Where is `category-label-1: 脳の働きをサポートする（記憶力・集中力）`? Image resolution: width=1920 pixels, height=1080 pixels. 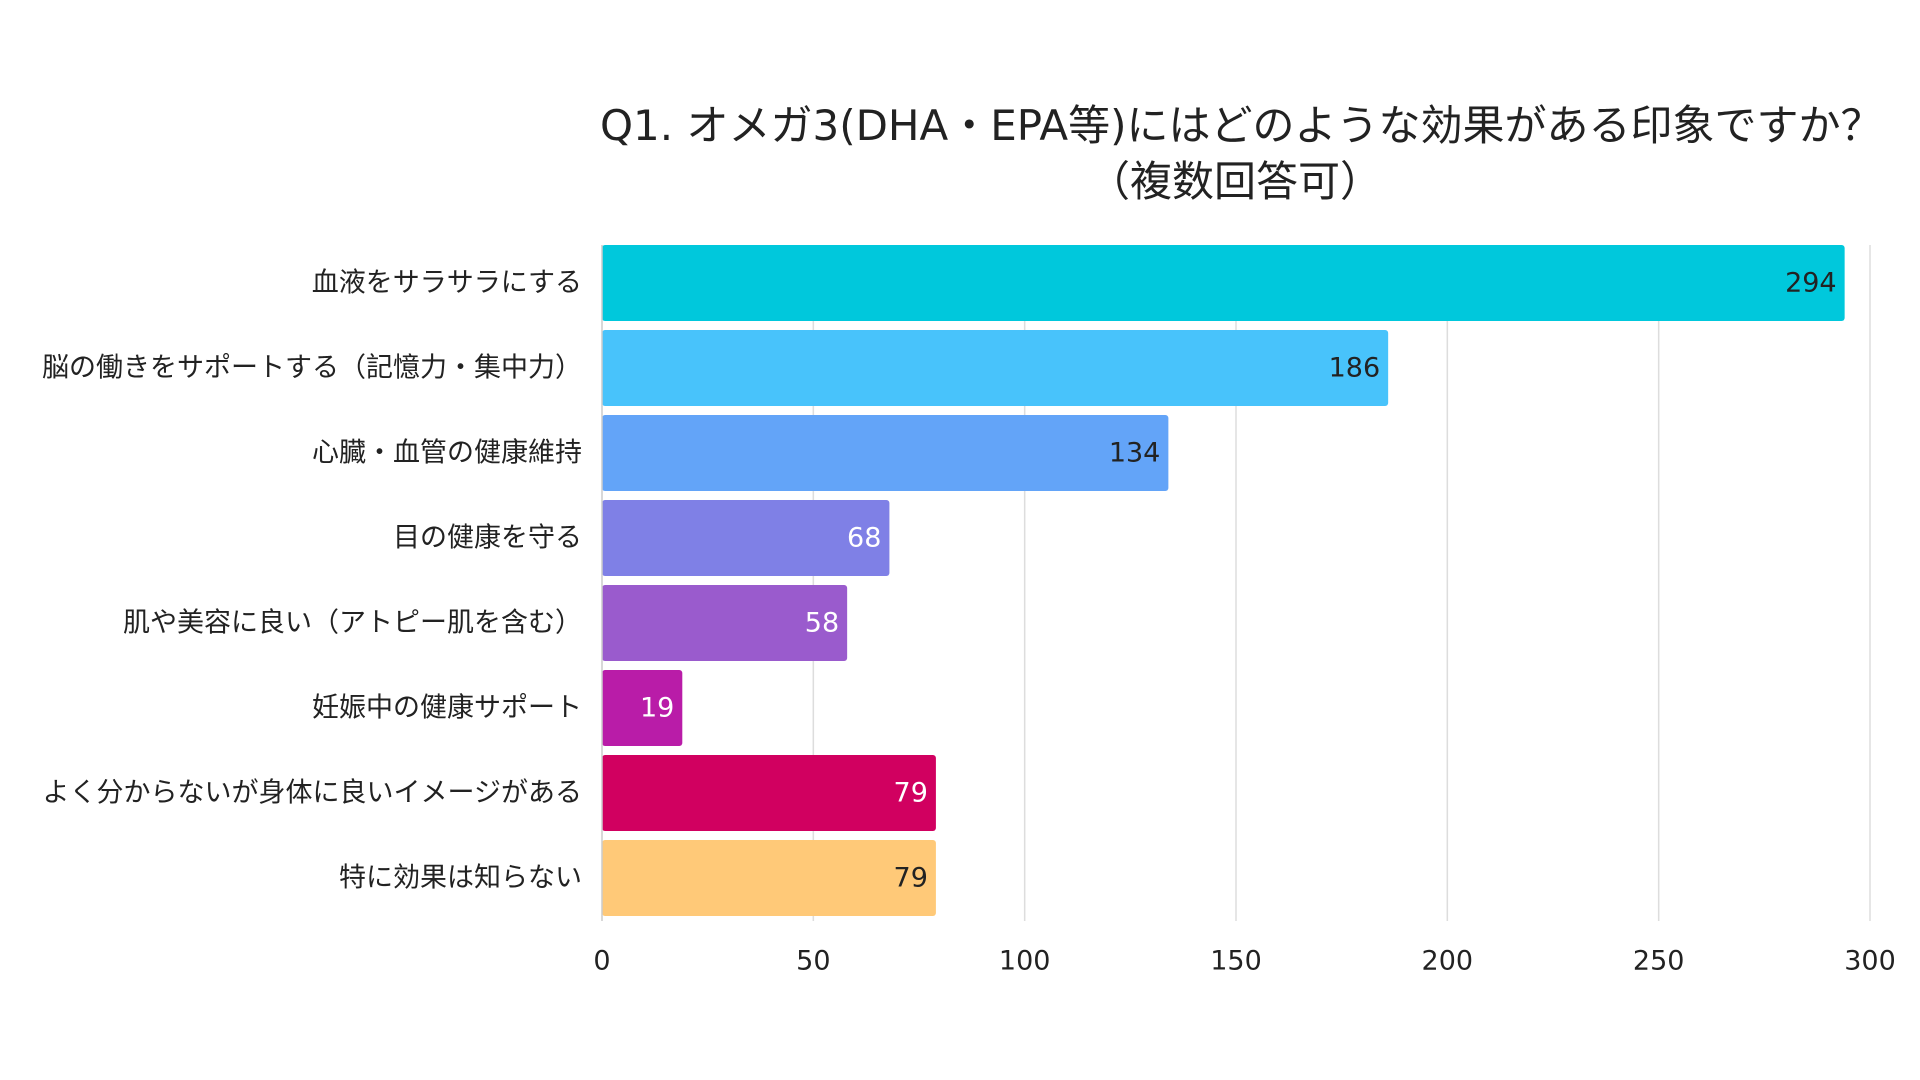 category-label-1: 脳の働きをサポートする（記憶力・集中力） is located at coordinates (312, 368).